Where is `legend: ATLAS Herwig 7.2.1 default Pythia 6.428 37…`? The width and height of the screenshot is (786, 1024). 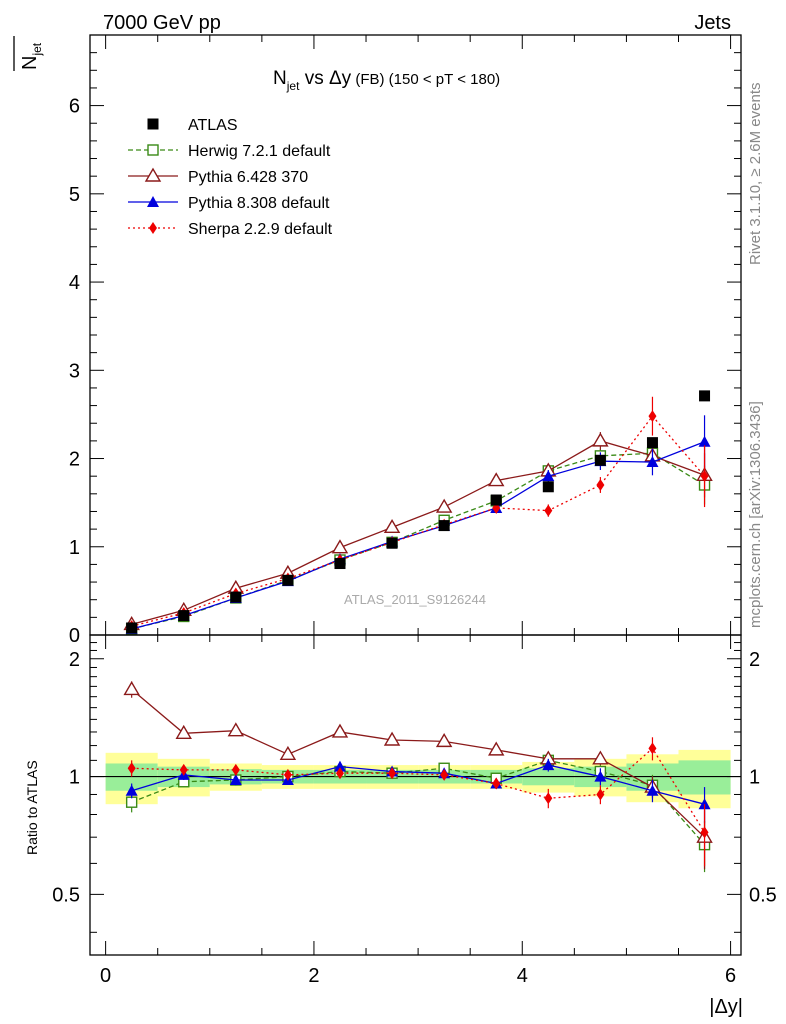
legend: ATLAS Herwig 7.2.1 default Pythia 6.428 37… is located at coordinates (230, 177).